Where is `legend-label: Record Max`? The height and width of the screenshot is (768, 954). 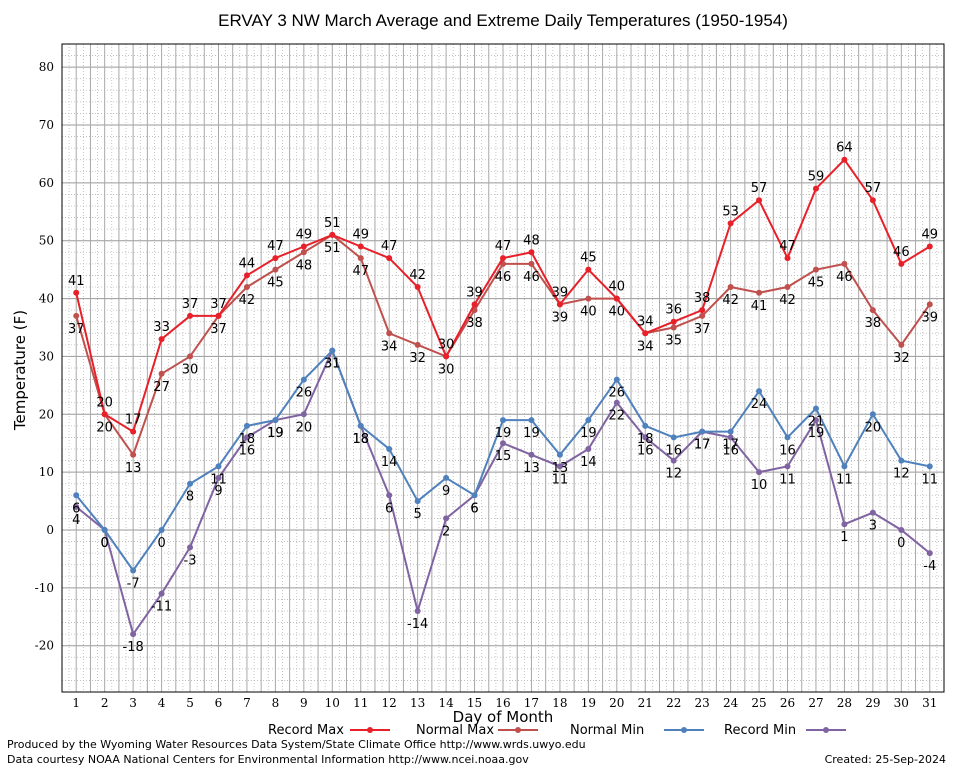 legend-label: Record Max is located at coordinates (306, 730).